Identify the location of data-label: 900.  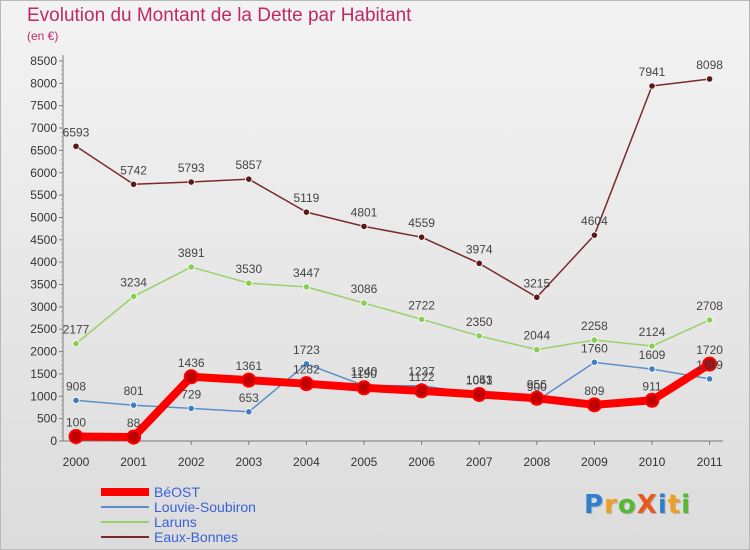
(537, 387).